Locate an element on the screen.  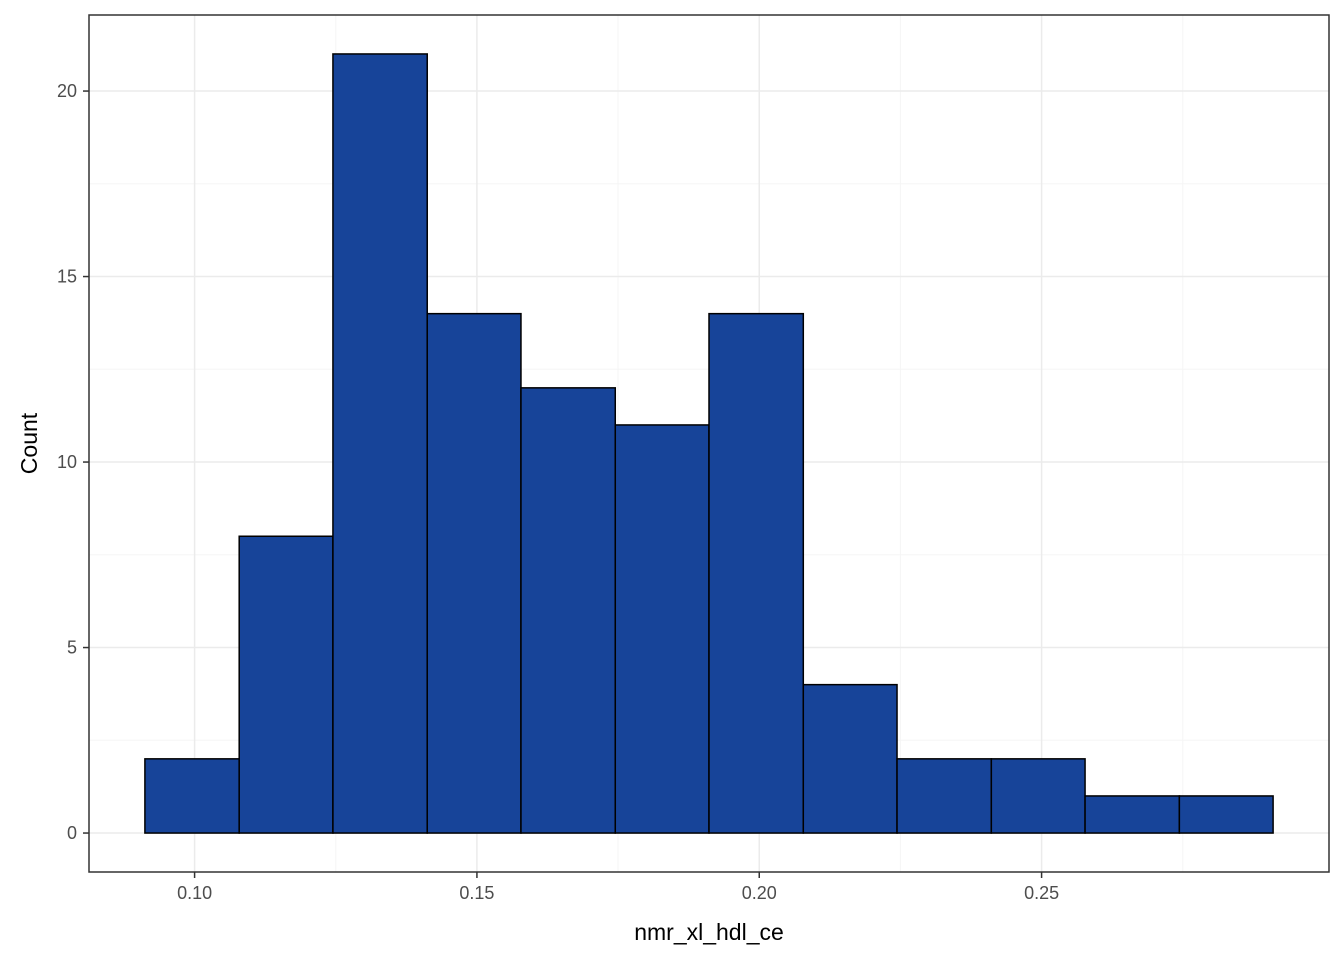
y-axis-ticks: 0 5 10 15 20 is located at coordinates (73, 462).